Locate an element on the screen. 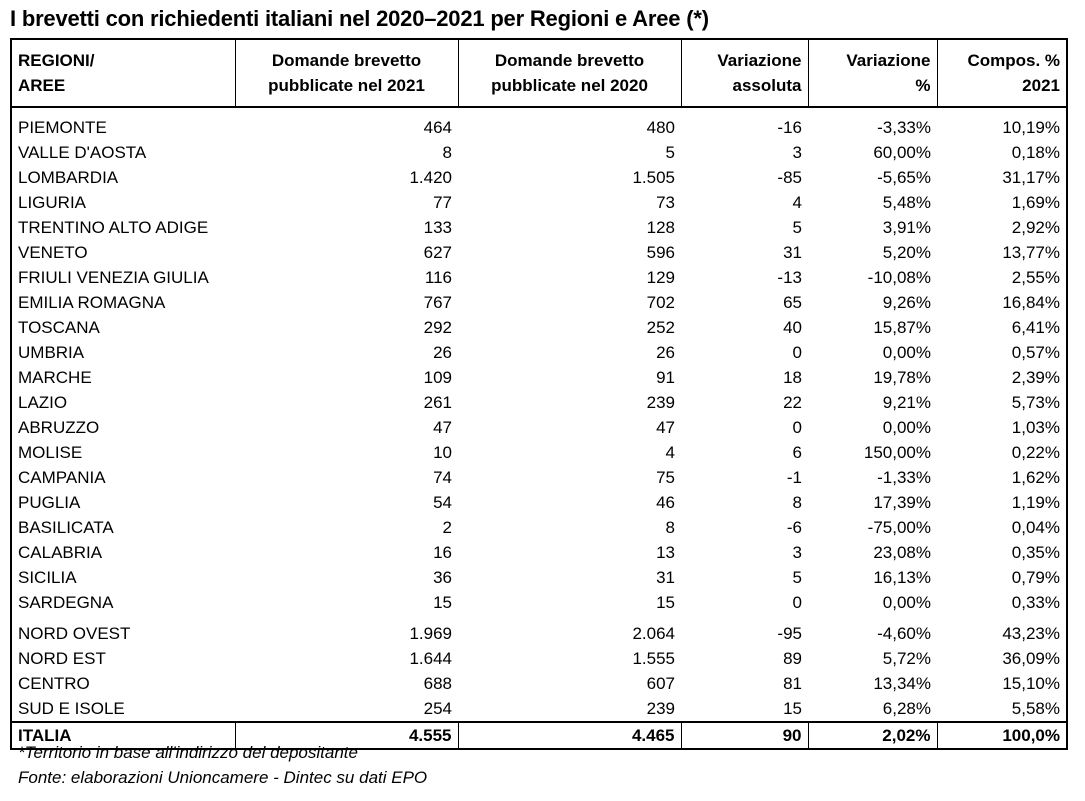 The width and height of the screenshot is (1085, 801). area-row: SUD E ISOLE 254 239 15 6,28% 5,58% is located at coordinates (539, 709).